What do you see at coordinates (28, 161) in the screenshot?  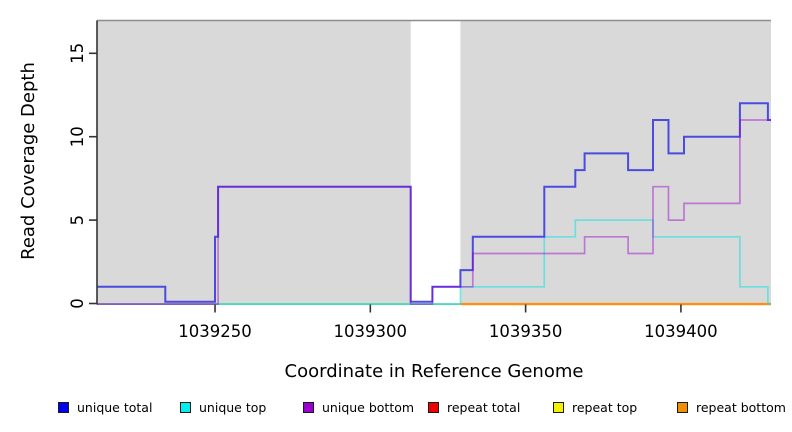 I see `y-axis-title: Read Coverage Depth` at bounding box center [28, 161].